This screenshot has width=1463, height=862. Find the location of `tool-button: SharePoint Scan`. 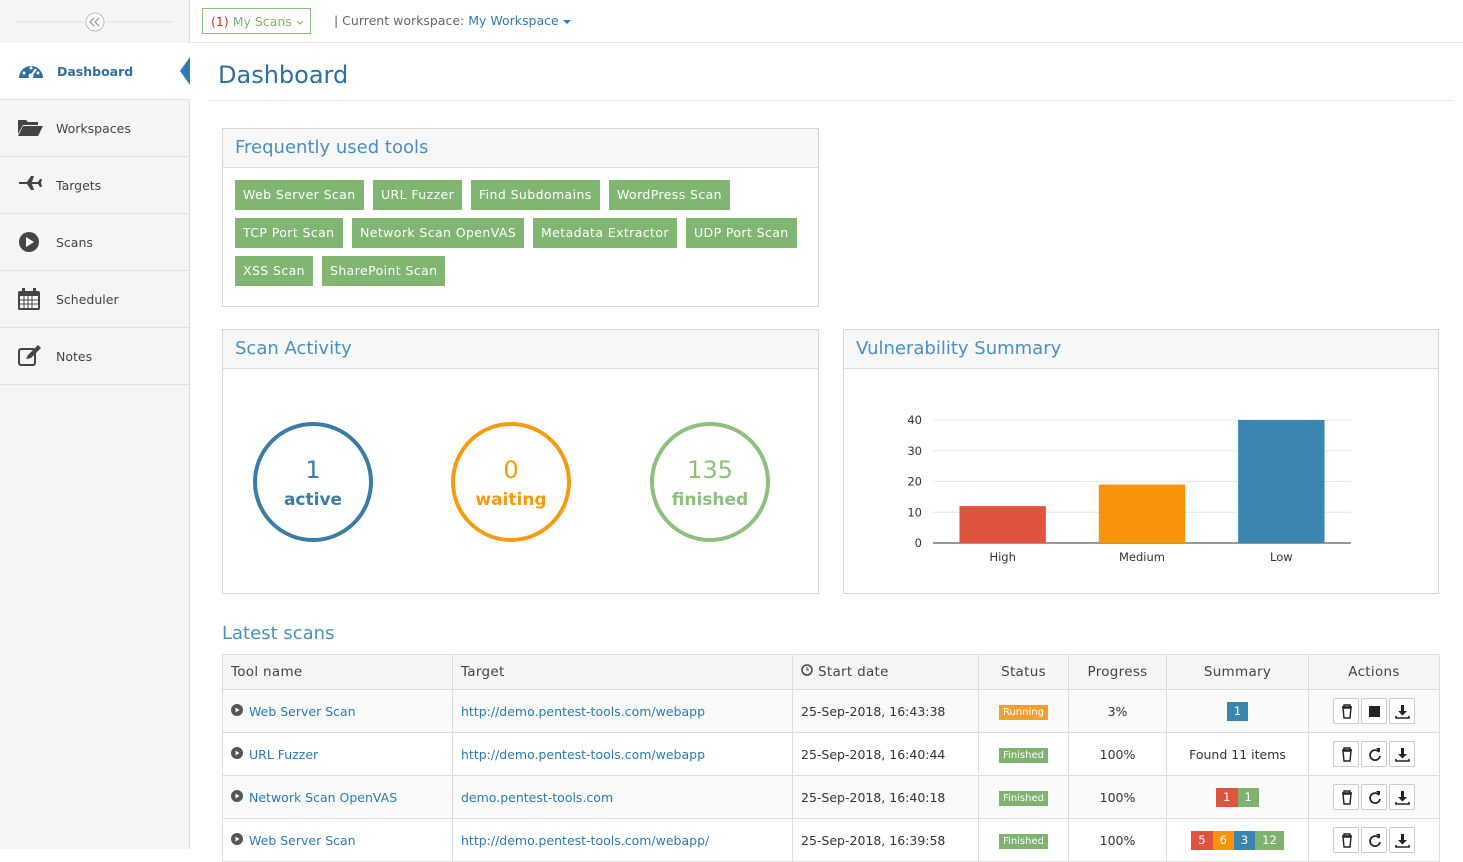

tool-button: SharePoint Scan is located at coordinates (384, 271).